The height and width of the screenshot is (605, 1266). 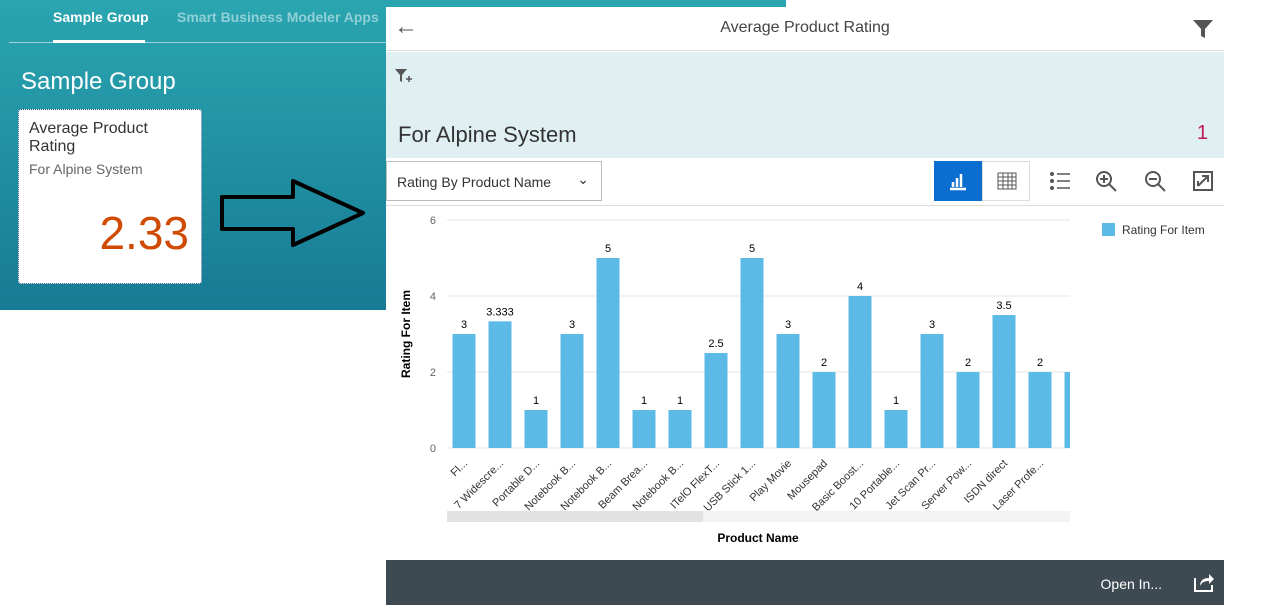 I want to click on zoom-out-icon, so click(x=1155, y=181).